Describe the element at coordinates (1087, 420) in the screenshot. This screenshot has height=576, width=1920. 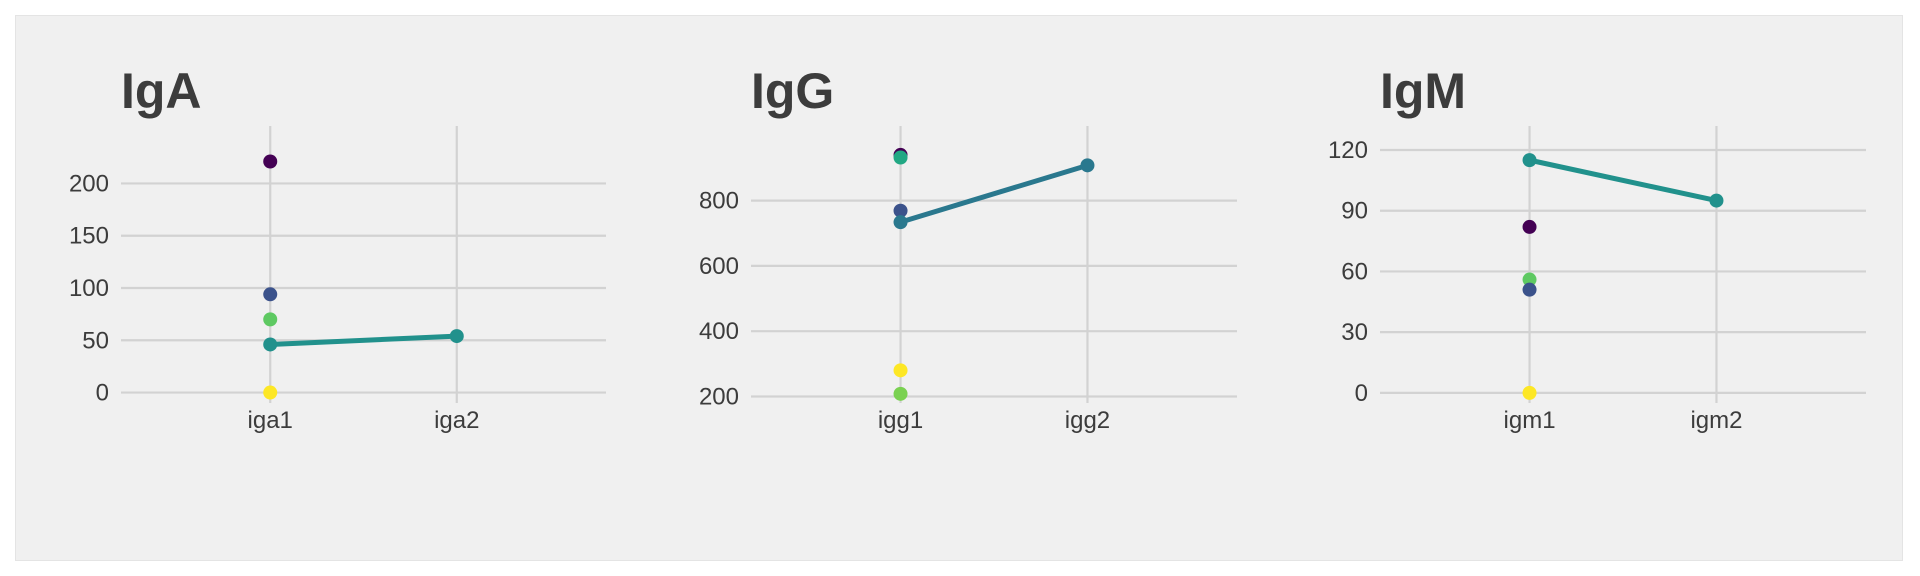
I see `igg-x-tick-label: igg2` at that location.